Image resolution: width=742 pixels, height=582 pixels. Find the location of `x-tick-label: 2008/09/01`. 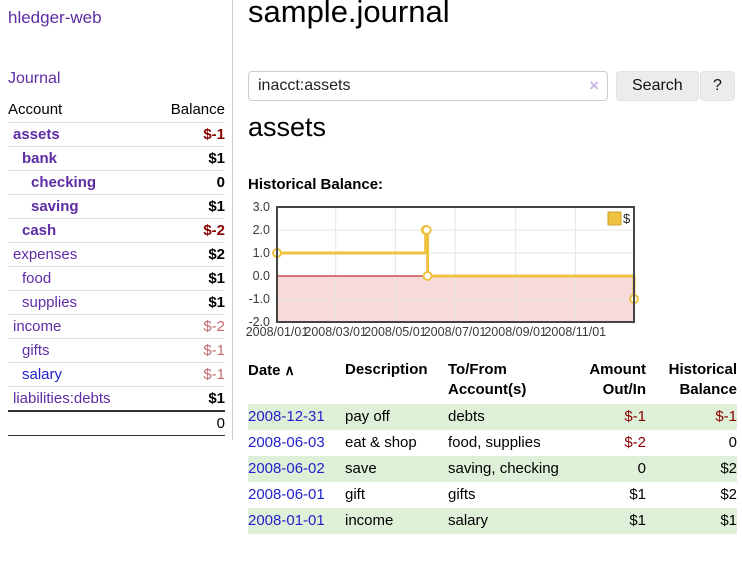

x-tick-label: 2008/09/01 is located at coordinates (515, 332).